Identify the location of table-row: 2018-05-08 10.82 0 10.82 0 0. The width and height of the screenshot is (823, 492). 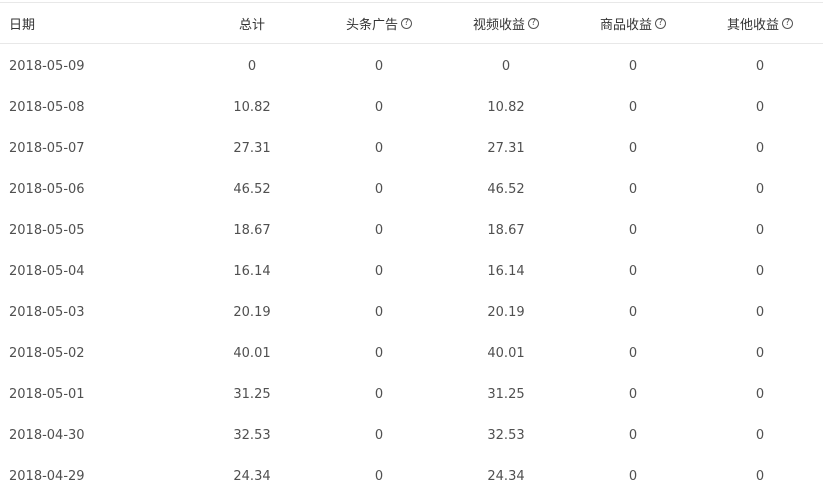
(411, 107).